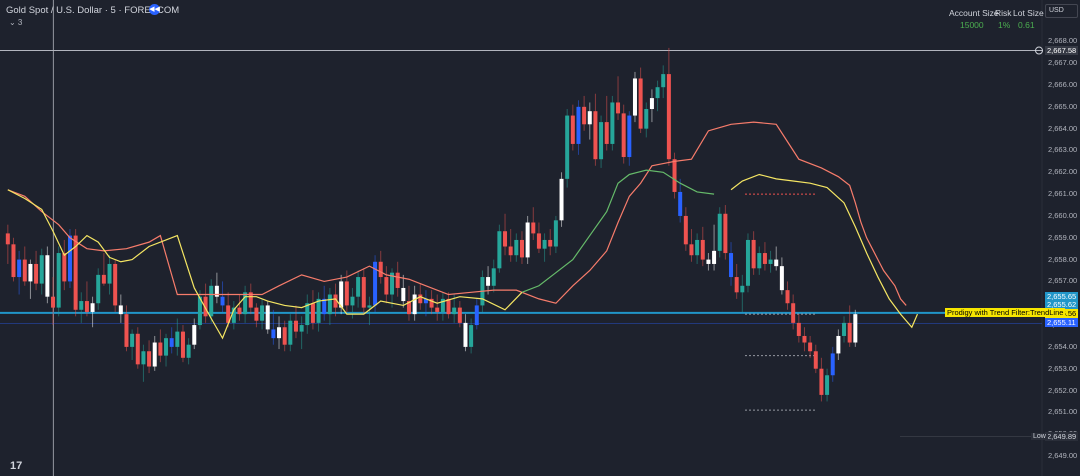 This screenshot has width=1080, height=476. I want to click on risk-label: Risk, so click(1003, 13).